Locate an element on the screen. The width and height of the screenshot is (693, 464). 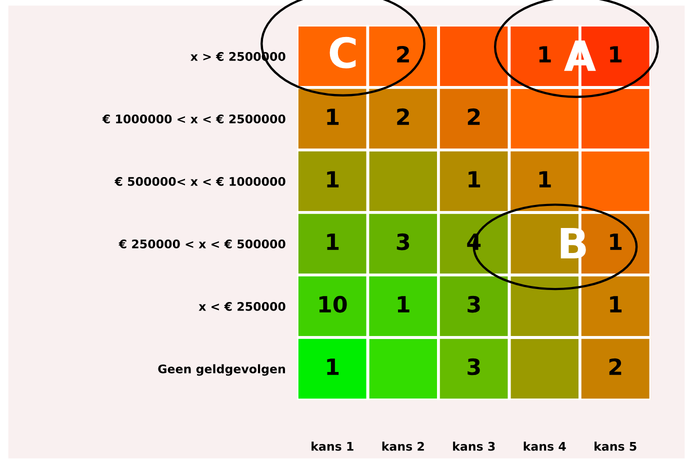
y-tick-label: € 250000 < x < € 500000 is located at coordinates (202, 243).